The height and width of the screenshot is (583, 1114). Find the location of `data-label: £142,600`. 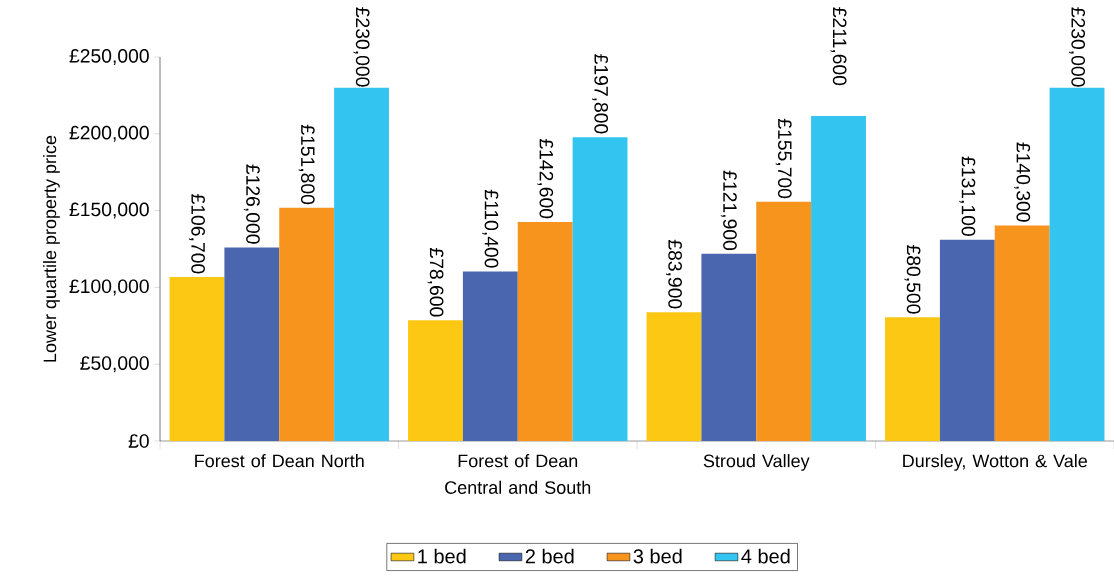

data-label: £142,600 is located at coordinates (545, 178).